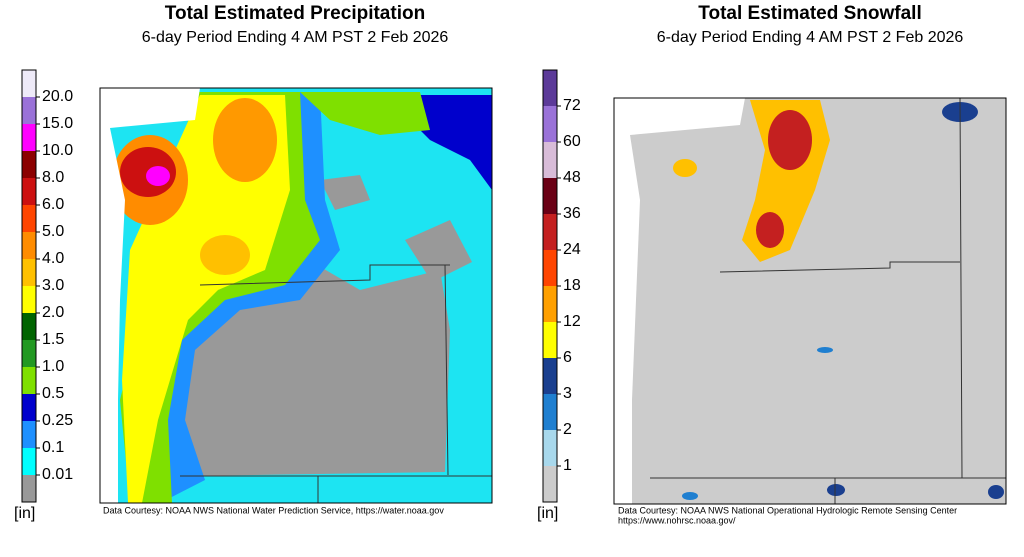  Describe the element at coordinates (572, 141) in the screenshot. I see `colorbar-label: 60` at that location.